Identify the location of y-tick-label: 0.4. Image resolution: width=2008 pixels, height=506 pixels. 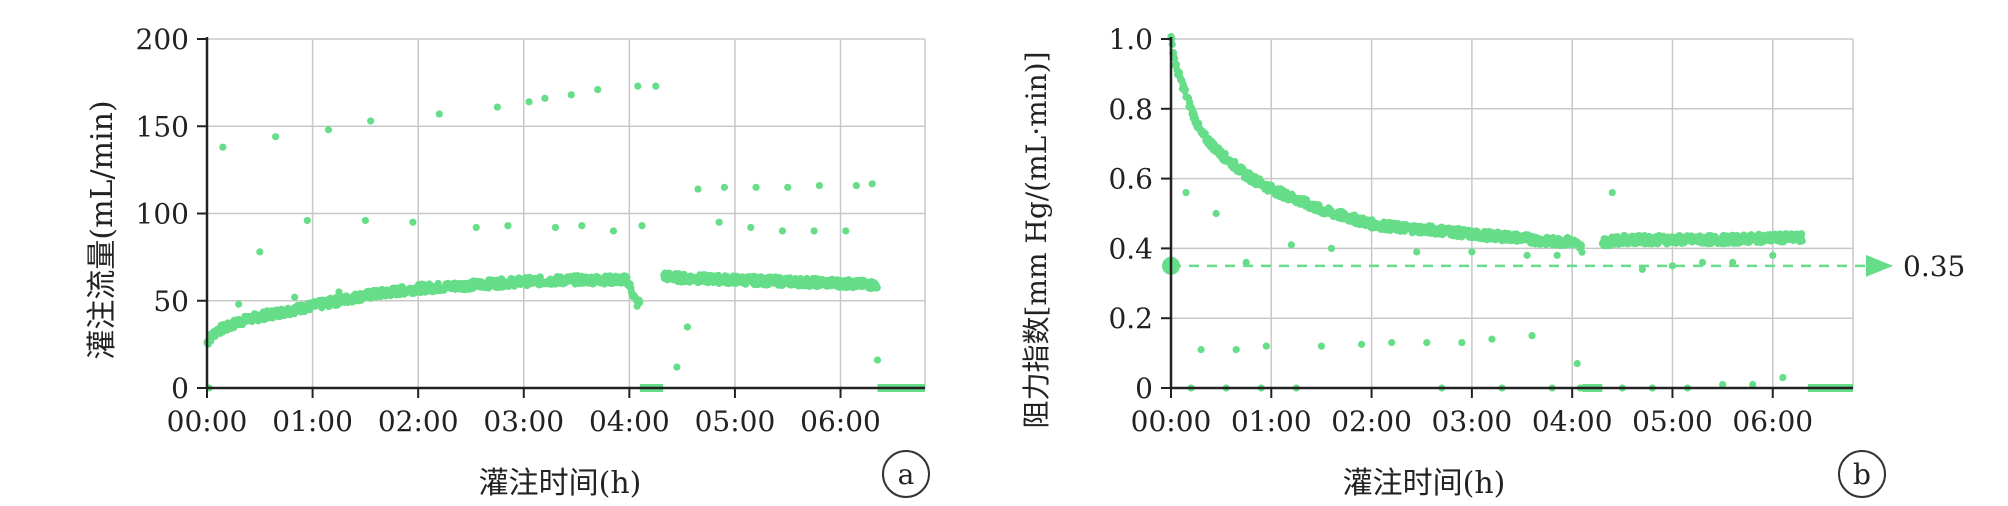
(1130, 248).